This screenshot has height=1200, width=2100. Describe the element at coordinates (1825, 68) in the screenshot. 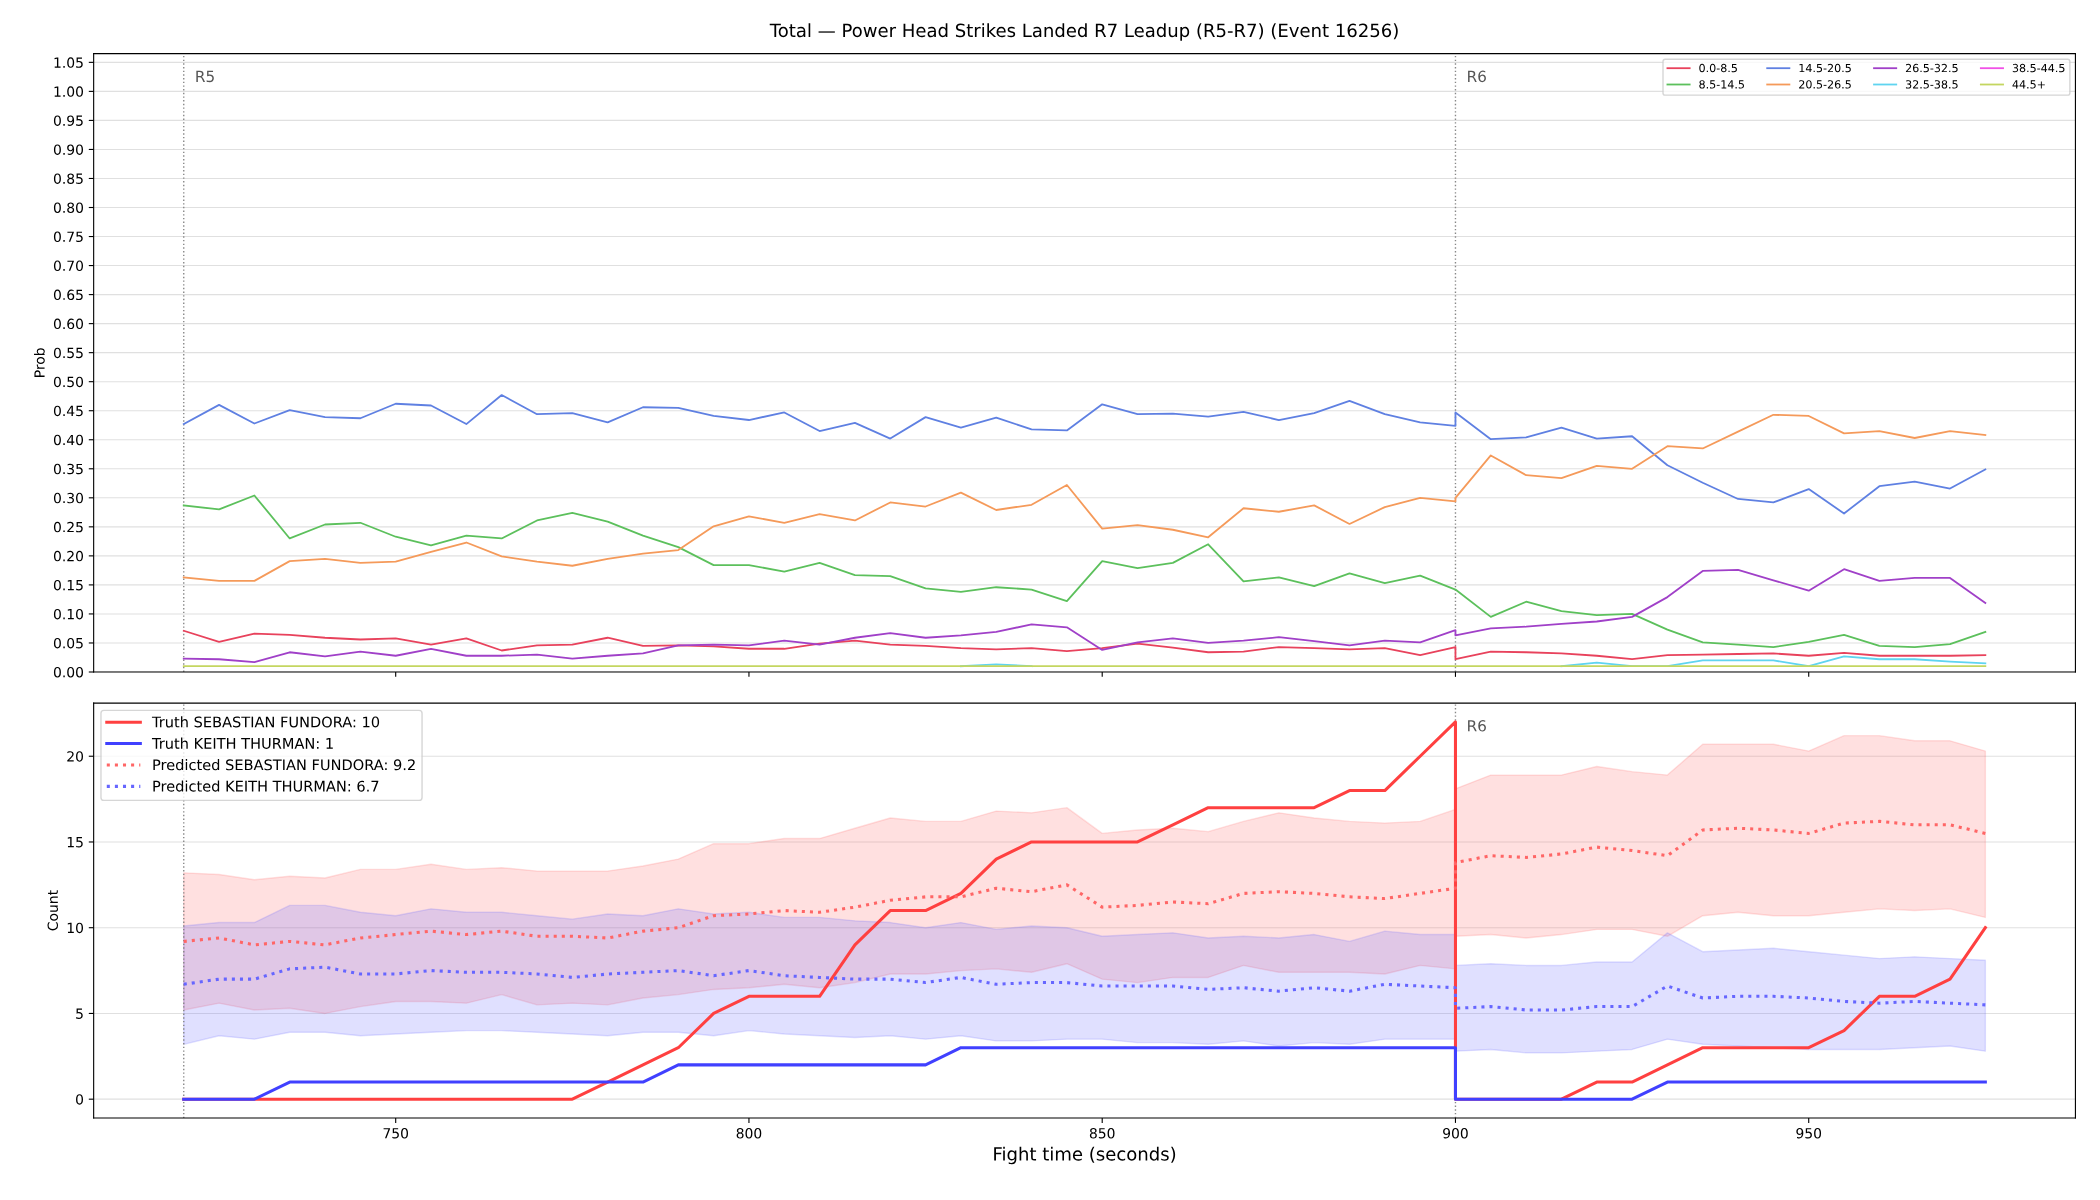

I see `legend-label: 14.5-20.5` at that location.